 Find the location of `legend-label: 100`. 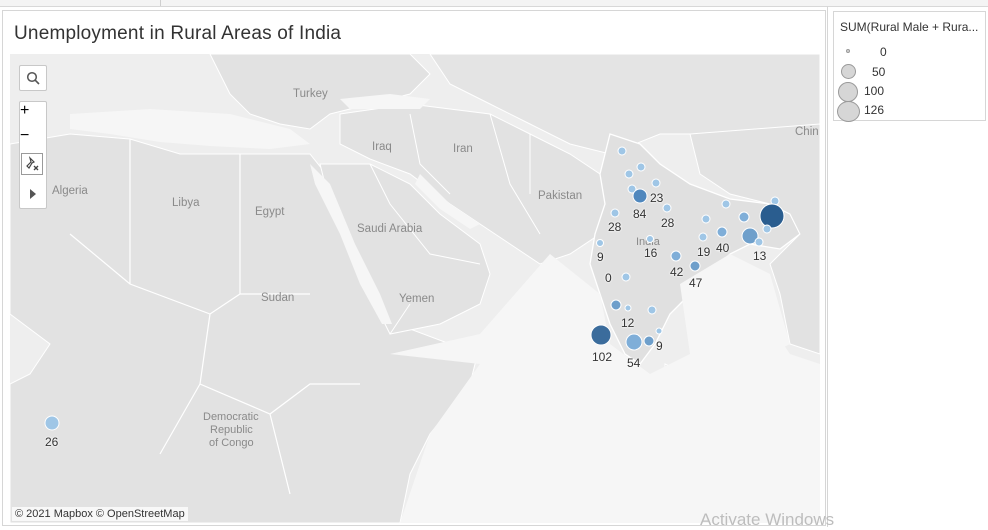

legend-label: 100 is located at coordinates (874, 91).